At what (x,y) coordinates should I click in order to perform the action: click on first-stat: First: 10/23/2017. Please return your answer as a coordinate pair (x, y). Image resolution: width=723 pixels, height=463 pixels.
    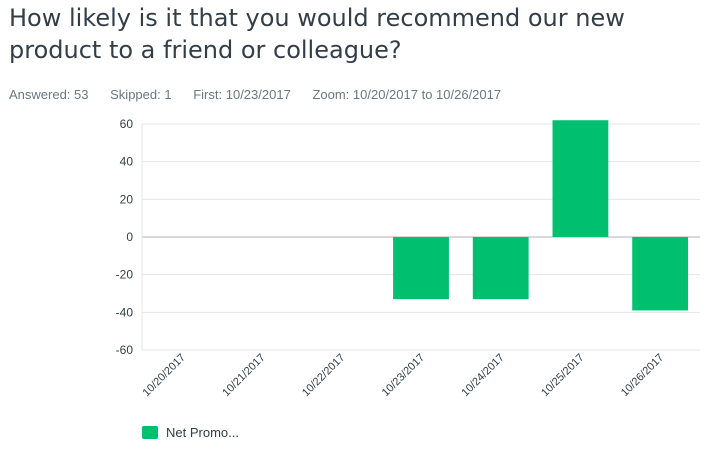
    Looking at the image, I should click on (242, 94).